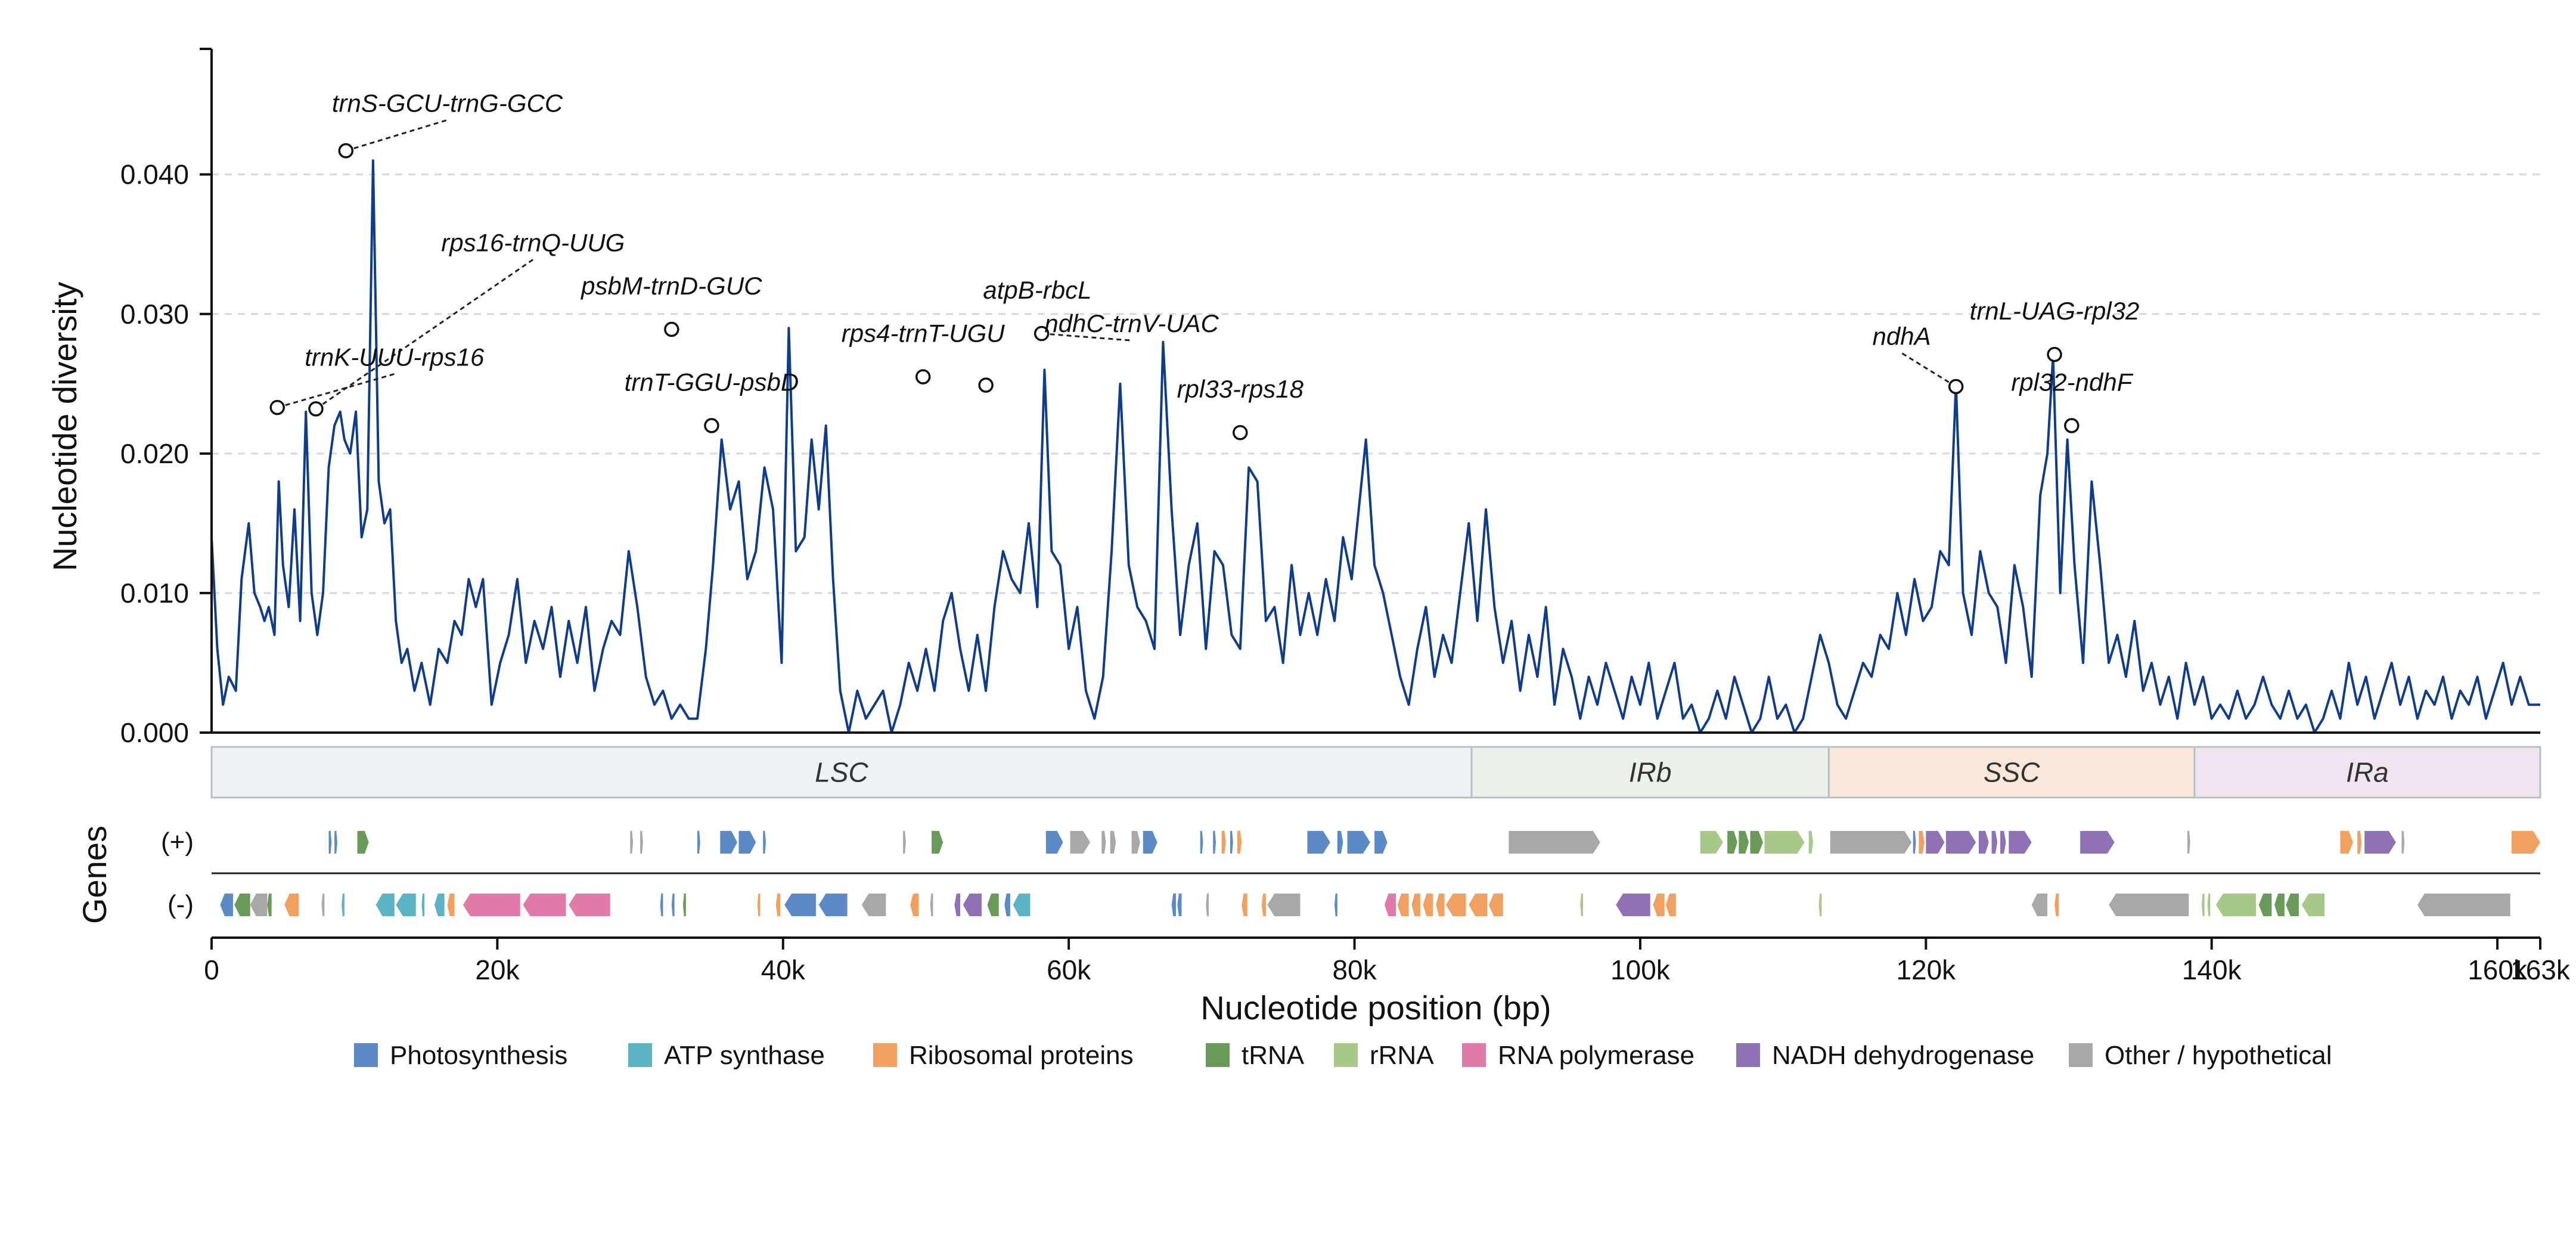 This screenshot has height=1253, width=2576. Describe the element at coordinates (1376, 1007) in the screenshot. I see `x-axis-label: Nucleotide position (bp)` at that location.